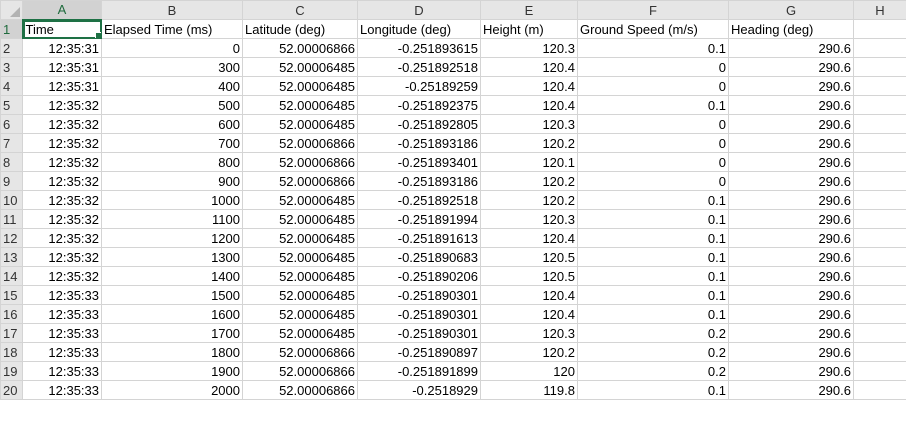  Describe the element at coordinates (62, 105) in the screenshot. I see `cell-a5: 12:35:32` at that location.